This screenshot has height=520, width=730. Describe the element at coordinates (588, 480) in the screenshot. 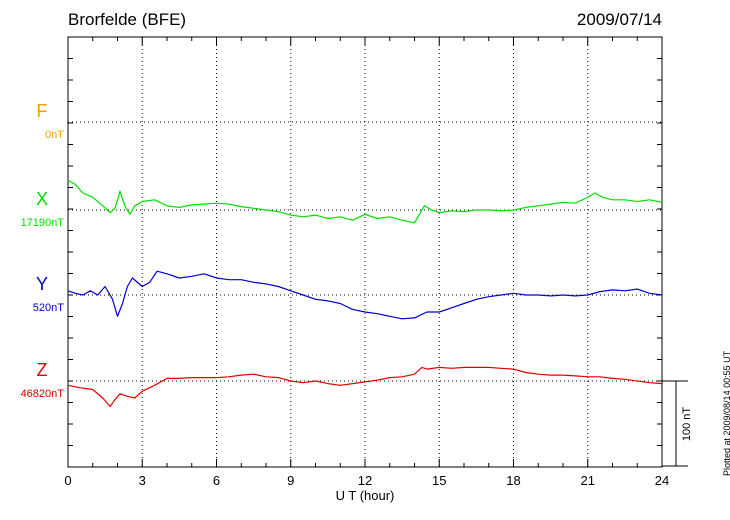

I see `x-tick-label: 21` at that location.